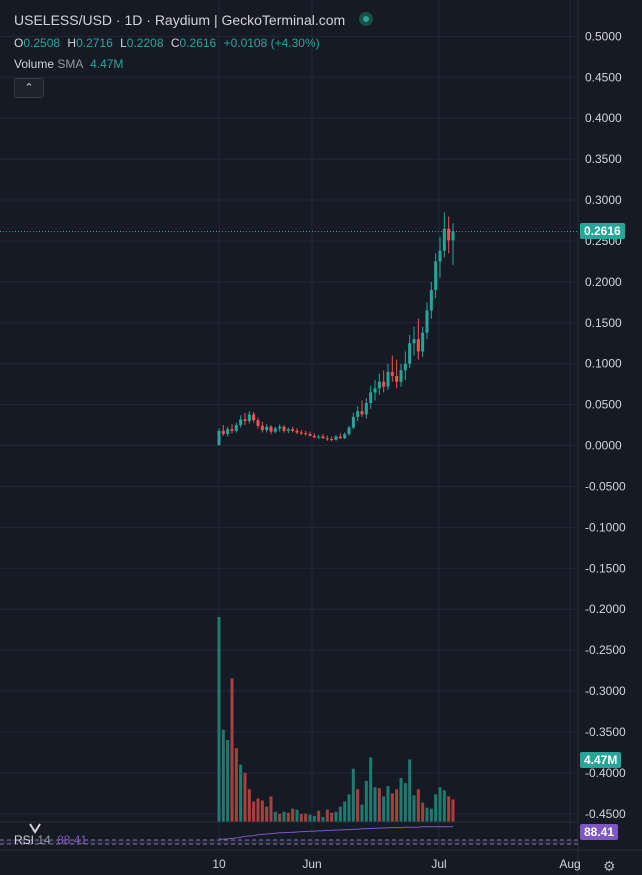 This screenshot has width=642, height=875. What do you see at coordinates (289, 842) in the screenshot?
I see `rsi-band` at bounding box center [289, 842].